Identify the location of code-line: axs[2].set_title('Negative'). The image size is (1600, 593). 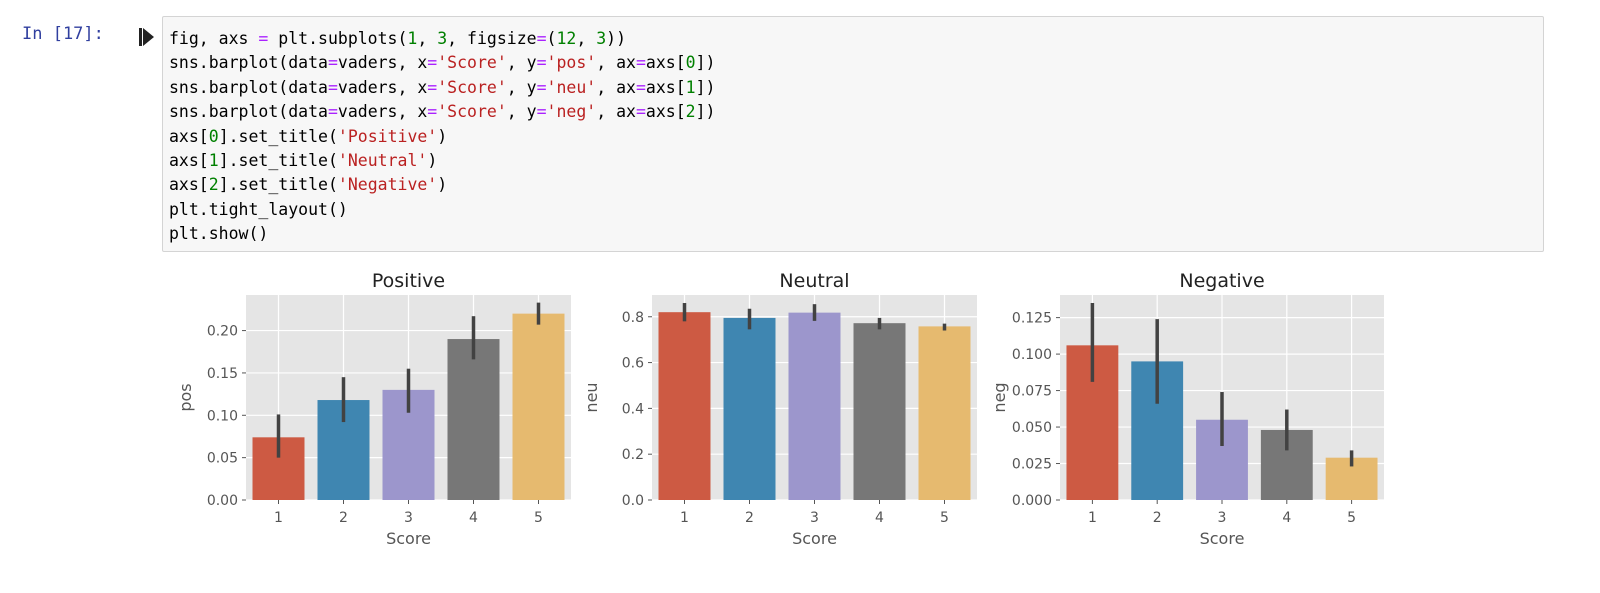
(442, 185).